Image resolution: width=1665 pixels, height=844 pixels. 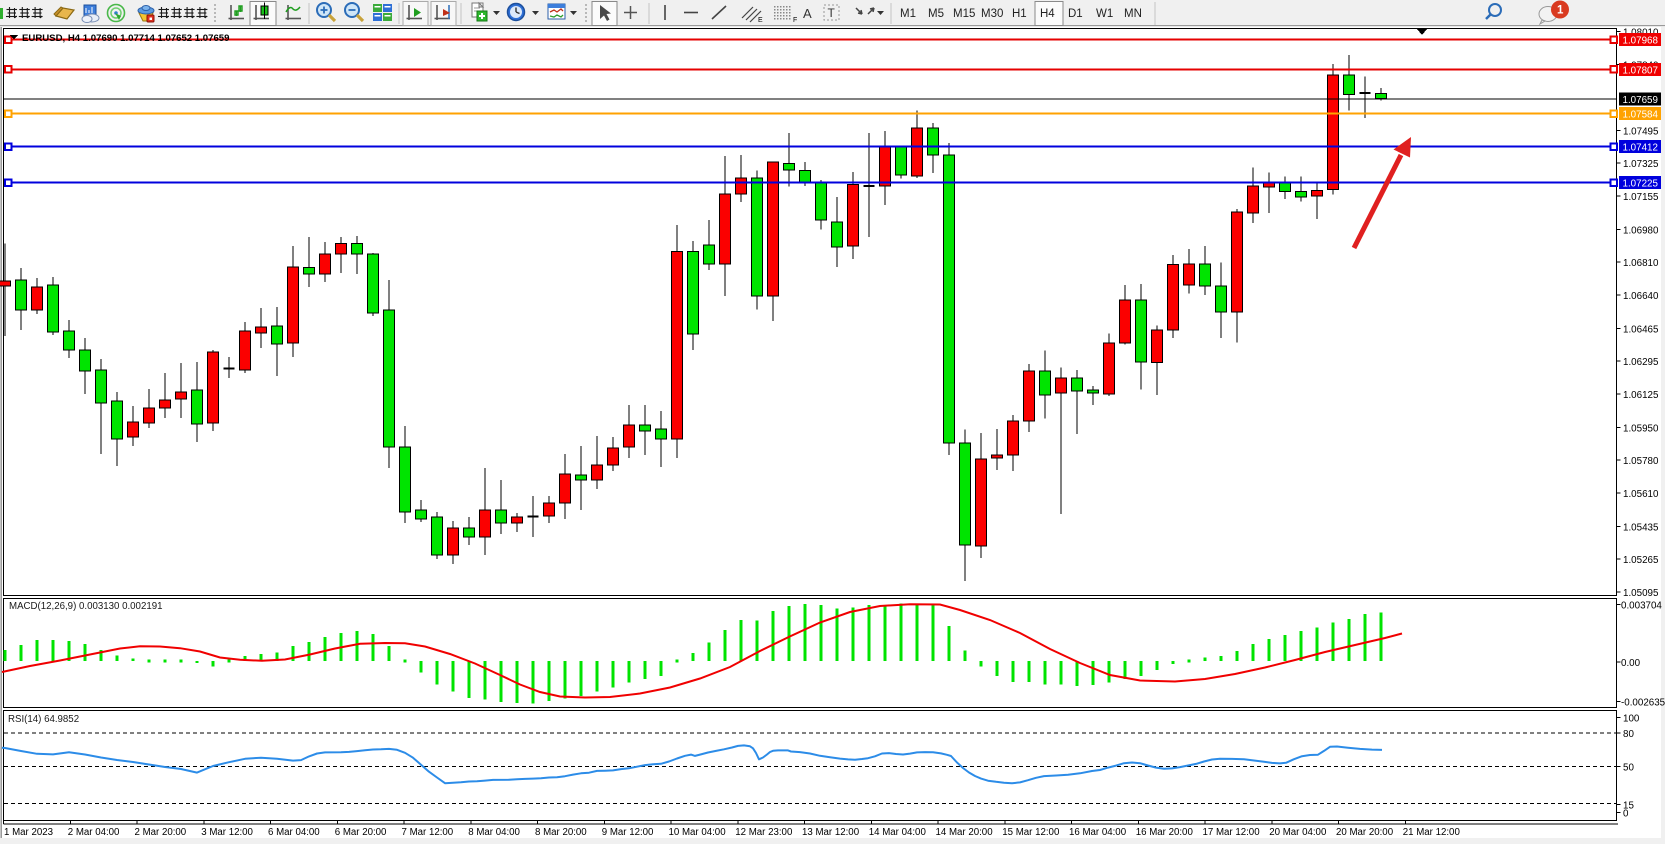 I want to click on svg-text: M15, so click(x=964, y=14).